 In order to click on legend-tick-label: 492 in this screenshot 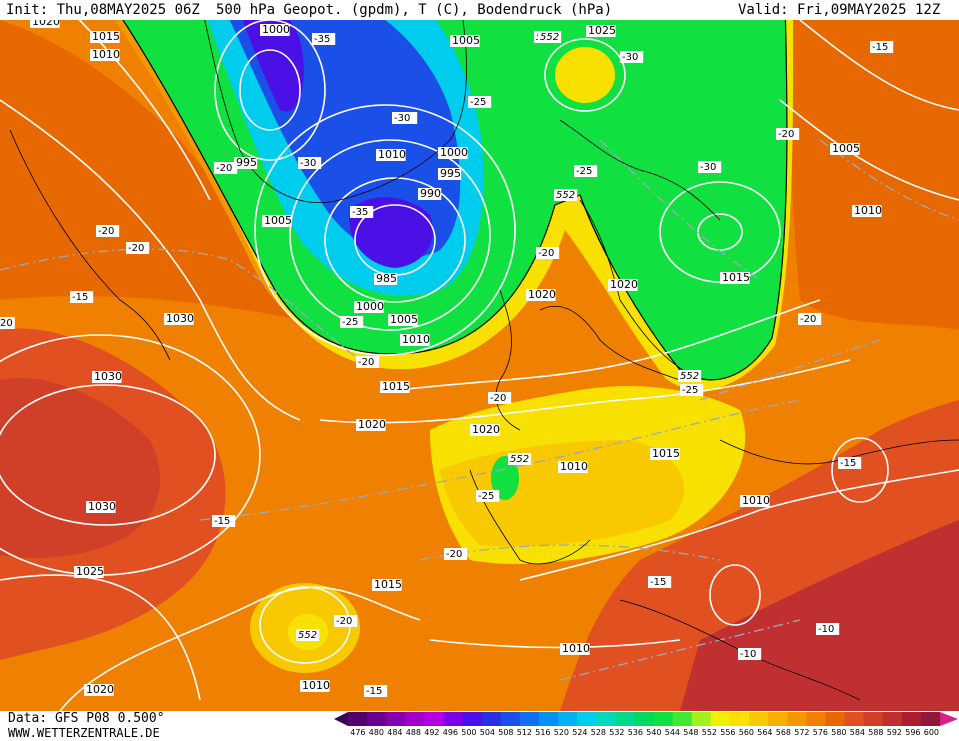, I will do `click(432, 732)`.